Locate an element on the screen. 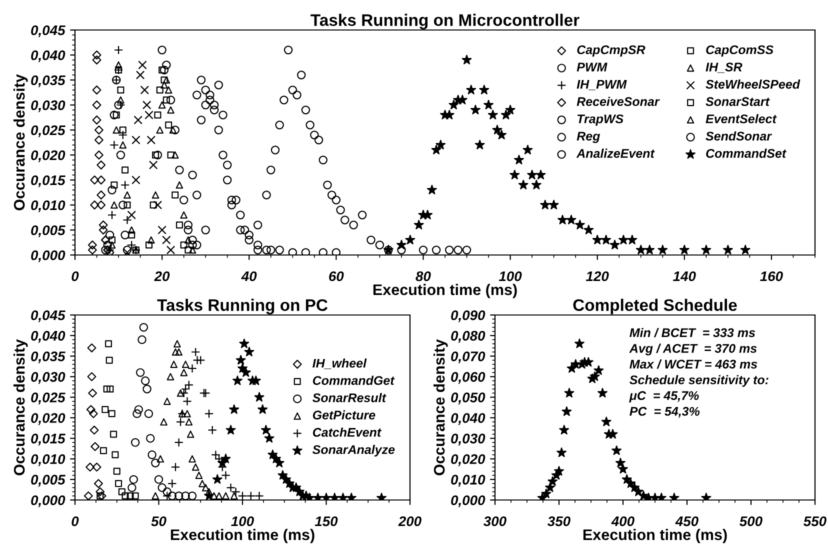  annotation: Schedule sensitivity to: is located at coordinates (699, 381).